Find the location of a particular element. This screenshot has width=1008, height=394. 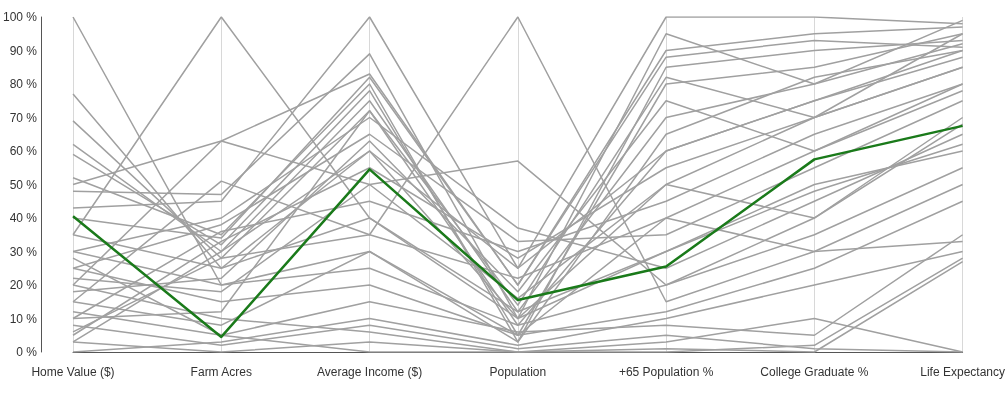

x-tick-label: Life Expectancy is located at coordinates (962, 372).